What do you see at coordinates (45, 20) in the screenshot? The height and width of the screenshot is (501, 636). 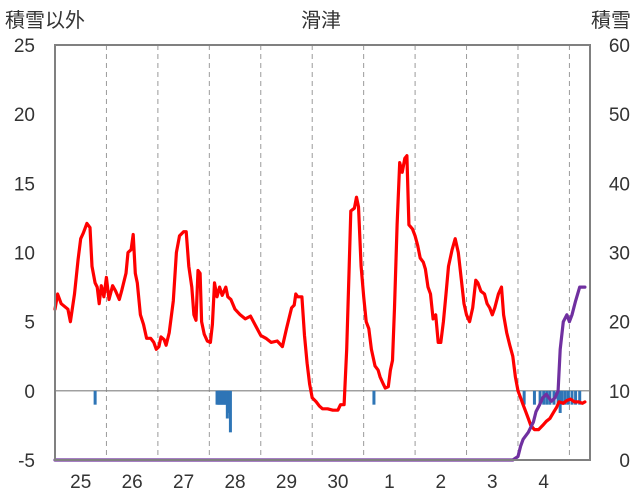 I see `left-axis-label: 積雪以外` at bounding box center [45, 20].